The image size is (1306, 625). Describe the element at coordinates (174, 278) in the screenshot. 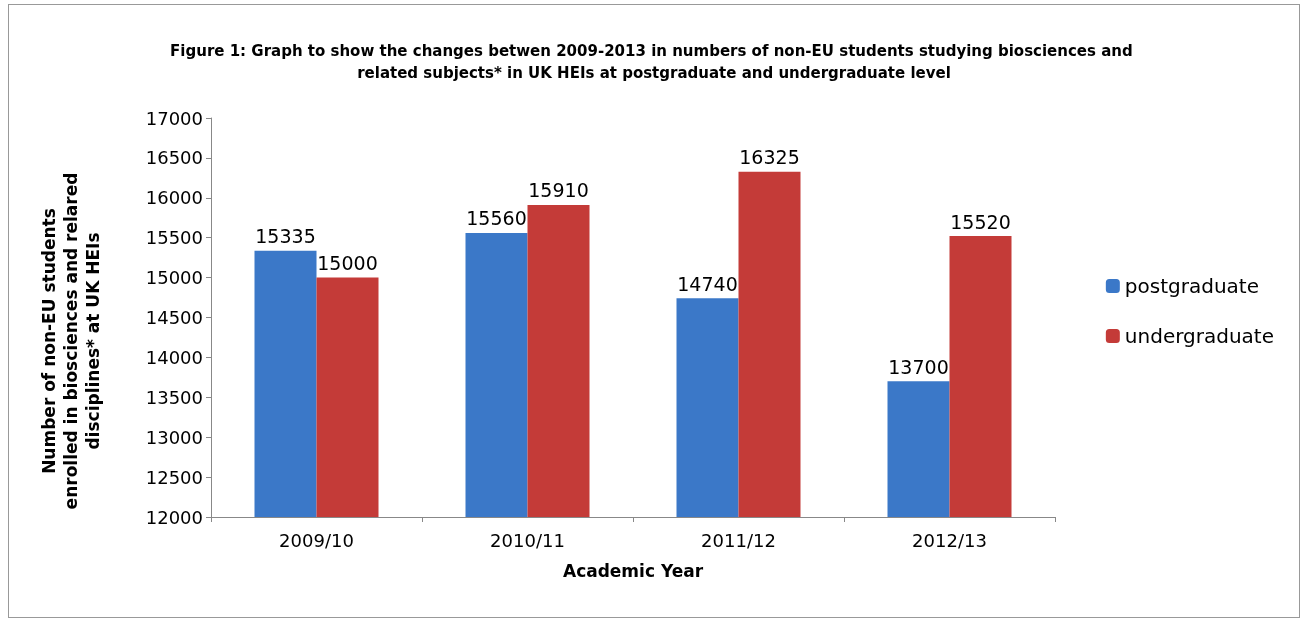

I see `y-tick-label: 15000` at that location.